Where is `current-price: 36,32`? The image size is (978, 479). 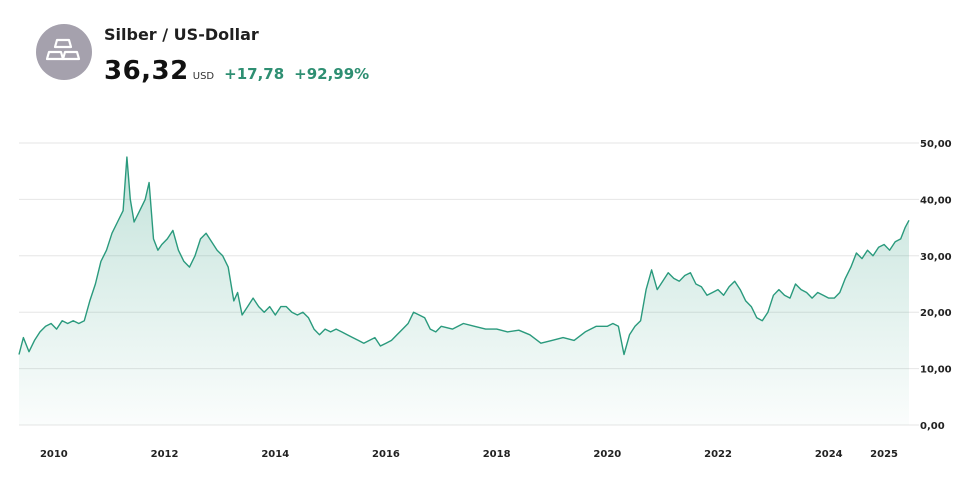
current-price: 36,32 is located at coordinates (146, 71).